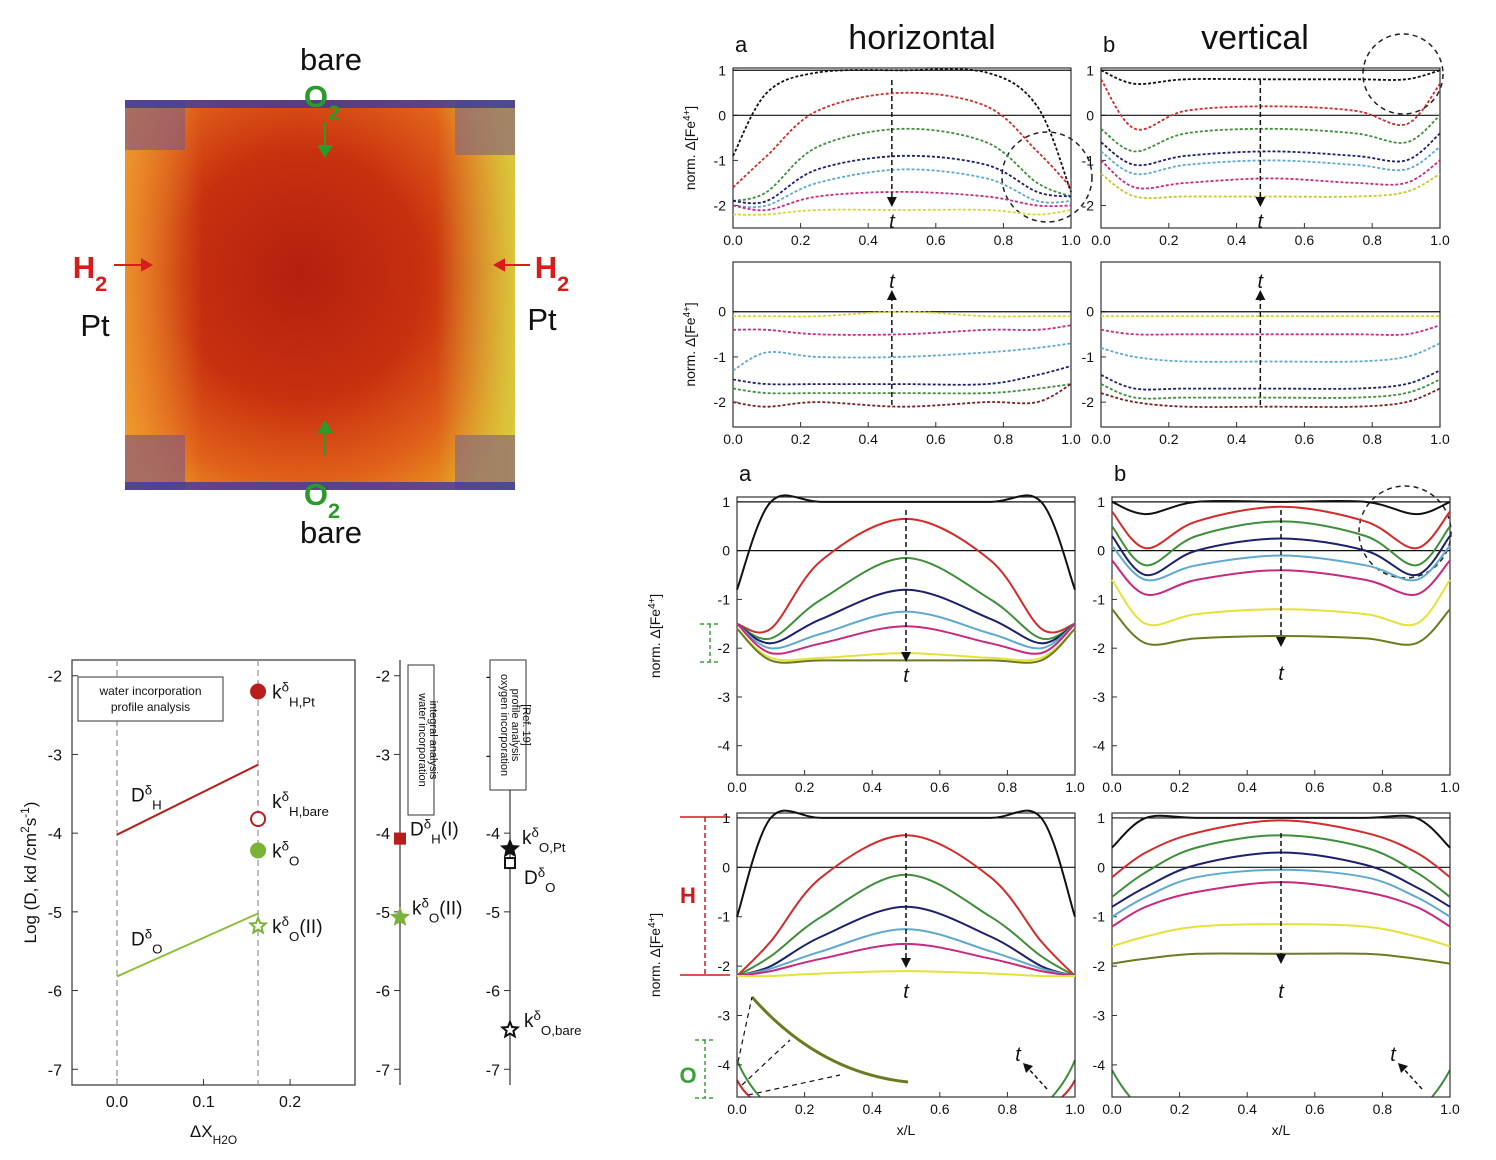 The height and width of the screenshot is (1160, 1496). I want to click on photo-label: O2, so click(322, 102).